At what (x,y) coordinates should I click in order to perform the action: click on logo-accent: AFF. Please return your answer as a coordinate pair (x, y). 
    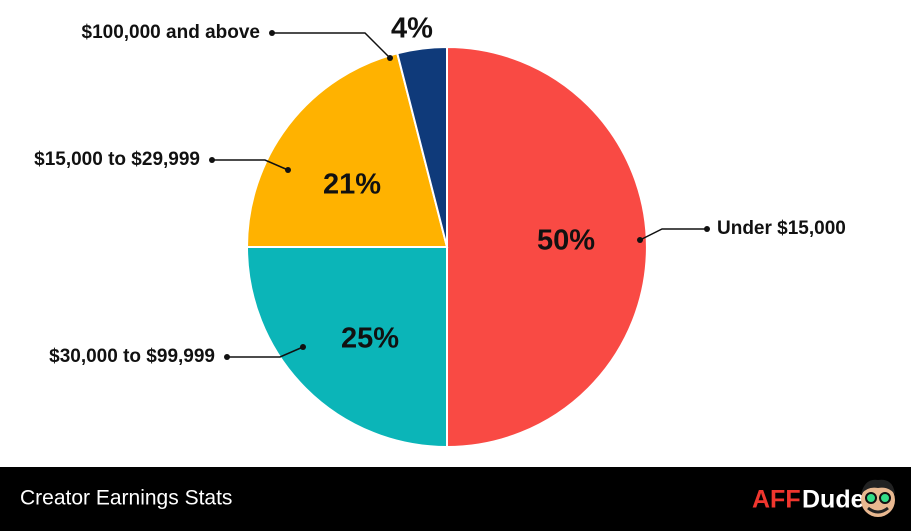
    Looking at the image, I should click on (776, 500).